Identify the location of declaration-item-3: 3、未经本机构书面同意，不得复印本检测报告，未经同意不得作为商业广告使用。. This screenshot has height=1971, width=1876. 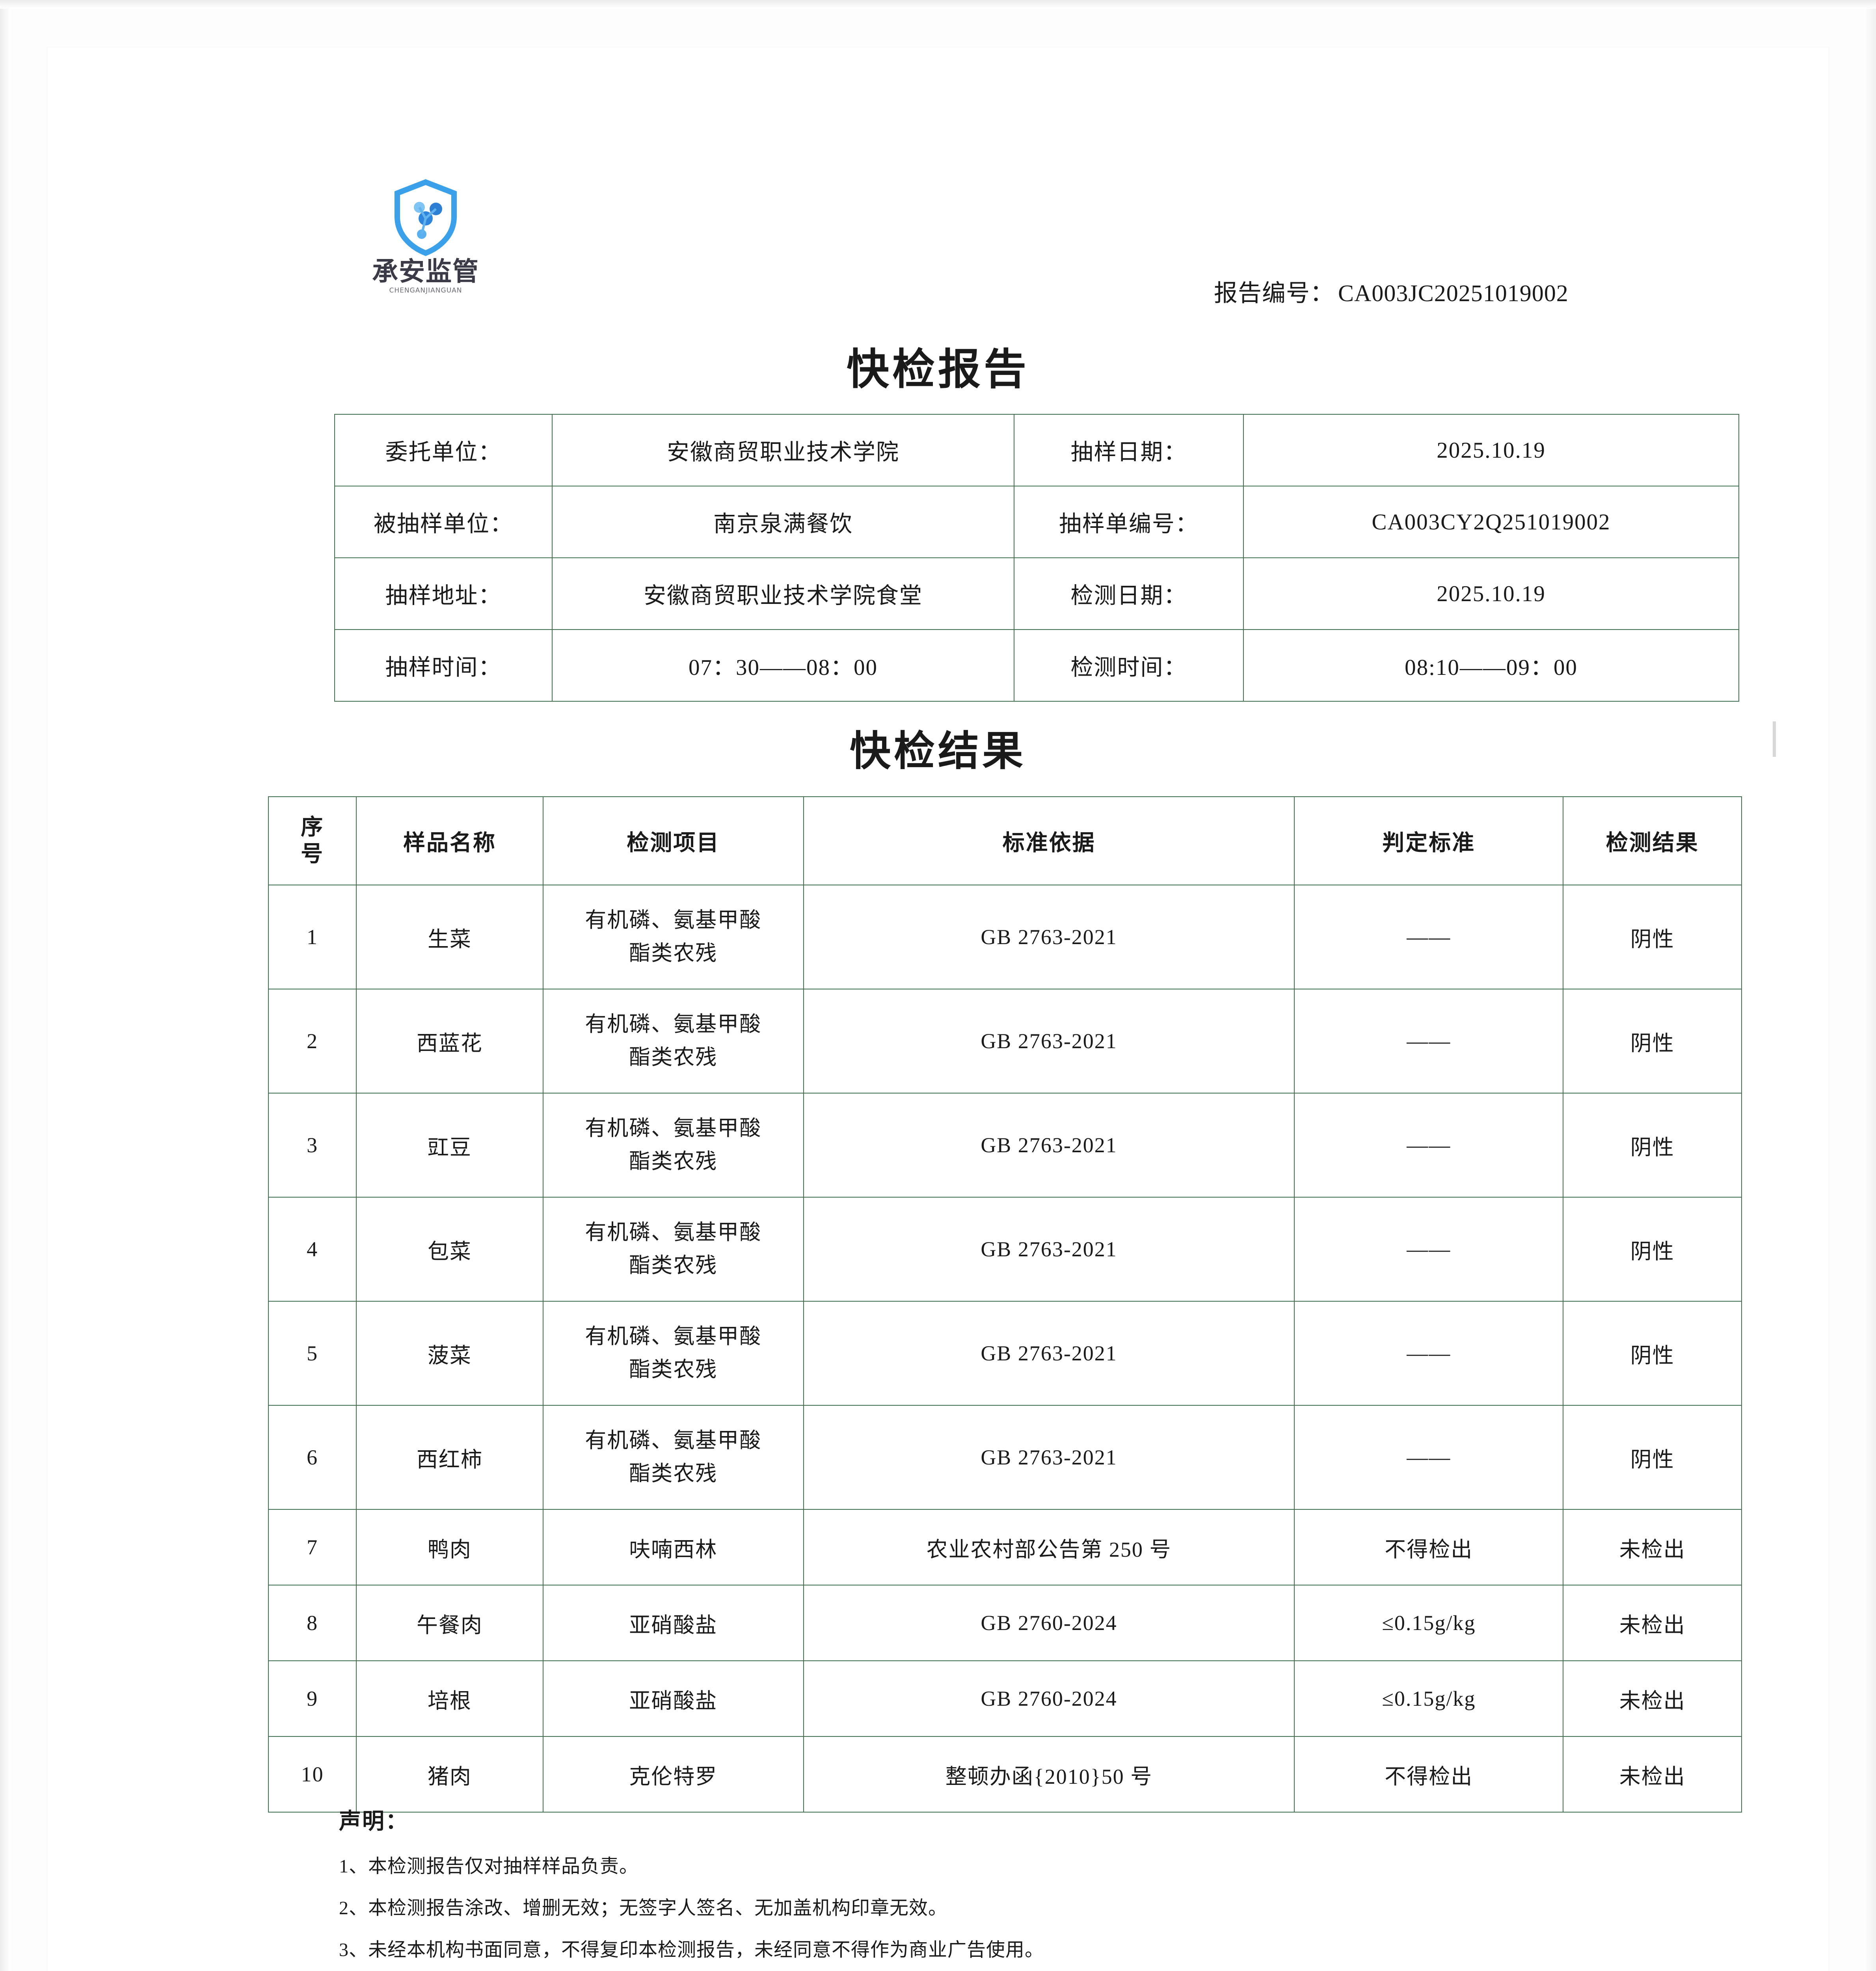
(691, 1950).